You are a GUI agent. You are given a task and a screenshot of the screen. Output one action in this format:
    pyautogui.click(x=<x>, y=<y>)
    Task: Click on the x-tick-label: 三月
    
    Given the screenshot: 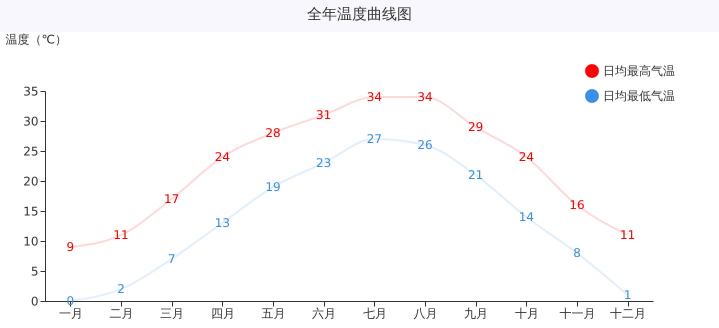 What is the action you would take?
    pyautogui.click(x=172, y=313)
    